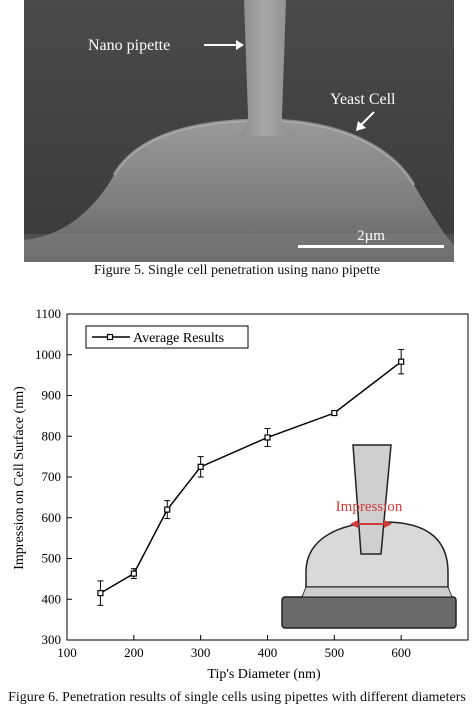 This screenshot has height=718, width=474. Describe the element at coordinates (67, 652) in the screenshot. I see `x-tick-label: 100` at that location.